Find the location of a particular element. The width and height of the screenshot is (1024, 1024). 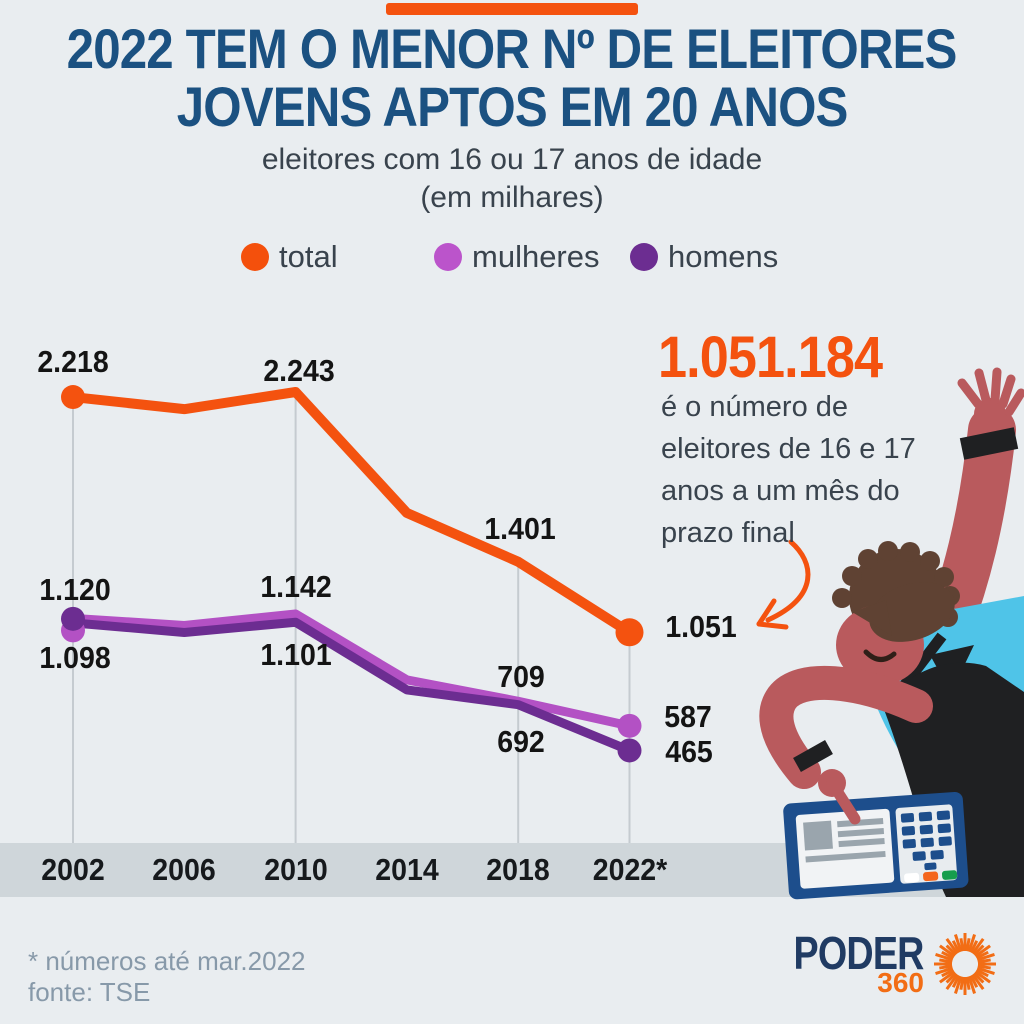

legend-label-homens: homens is located at coordinates (723, 256).